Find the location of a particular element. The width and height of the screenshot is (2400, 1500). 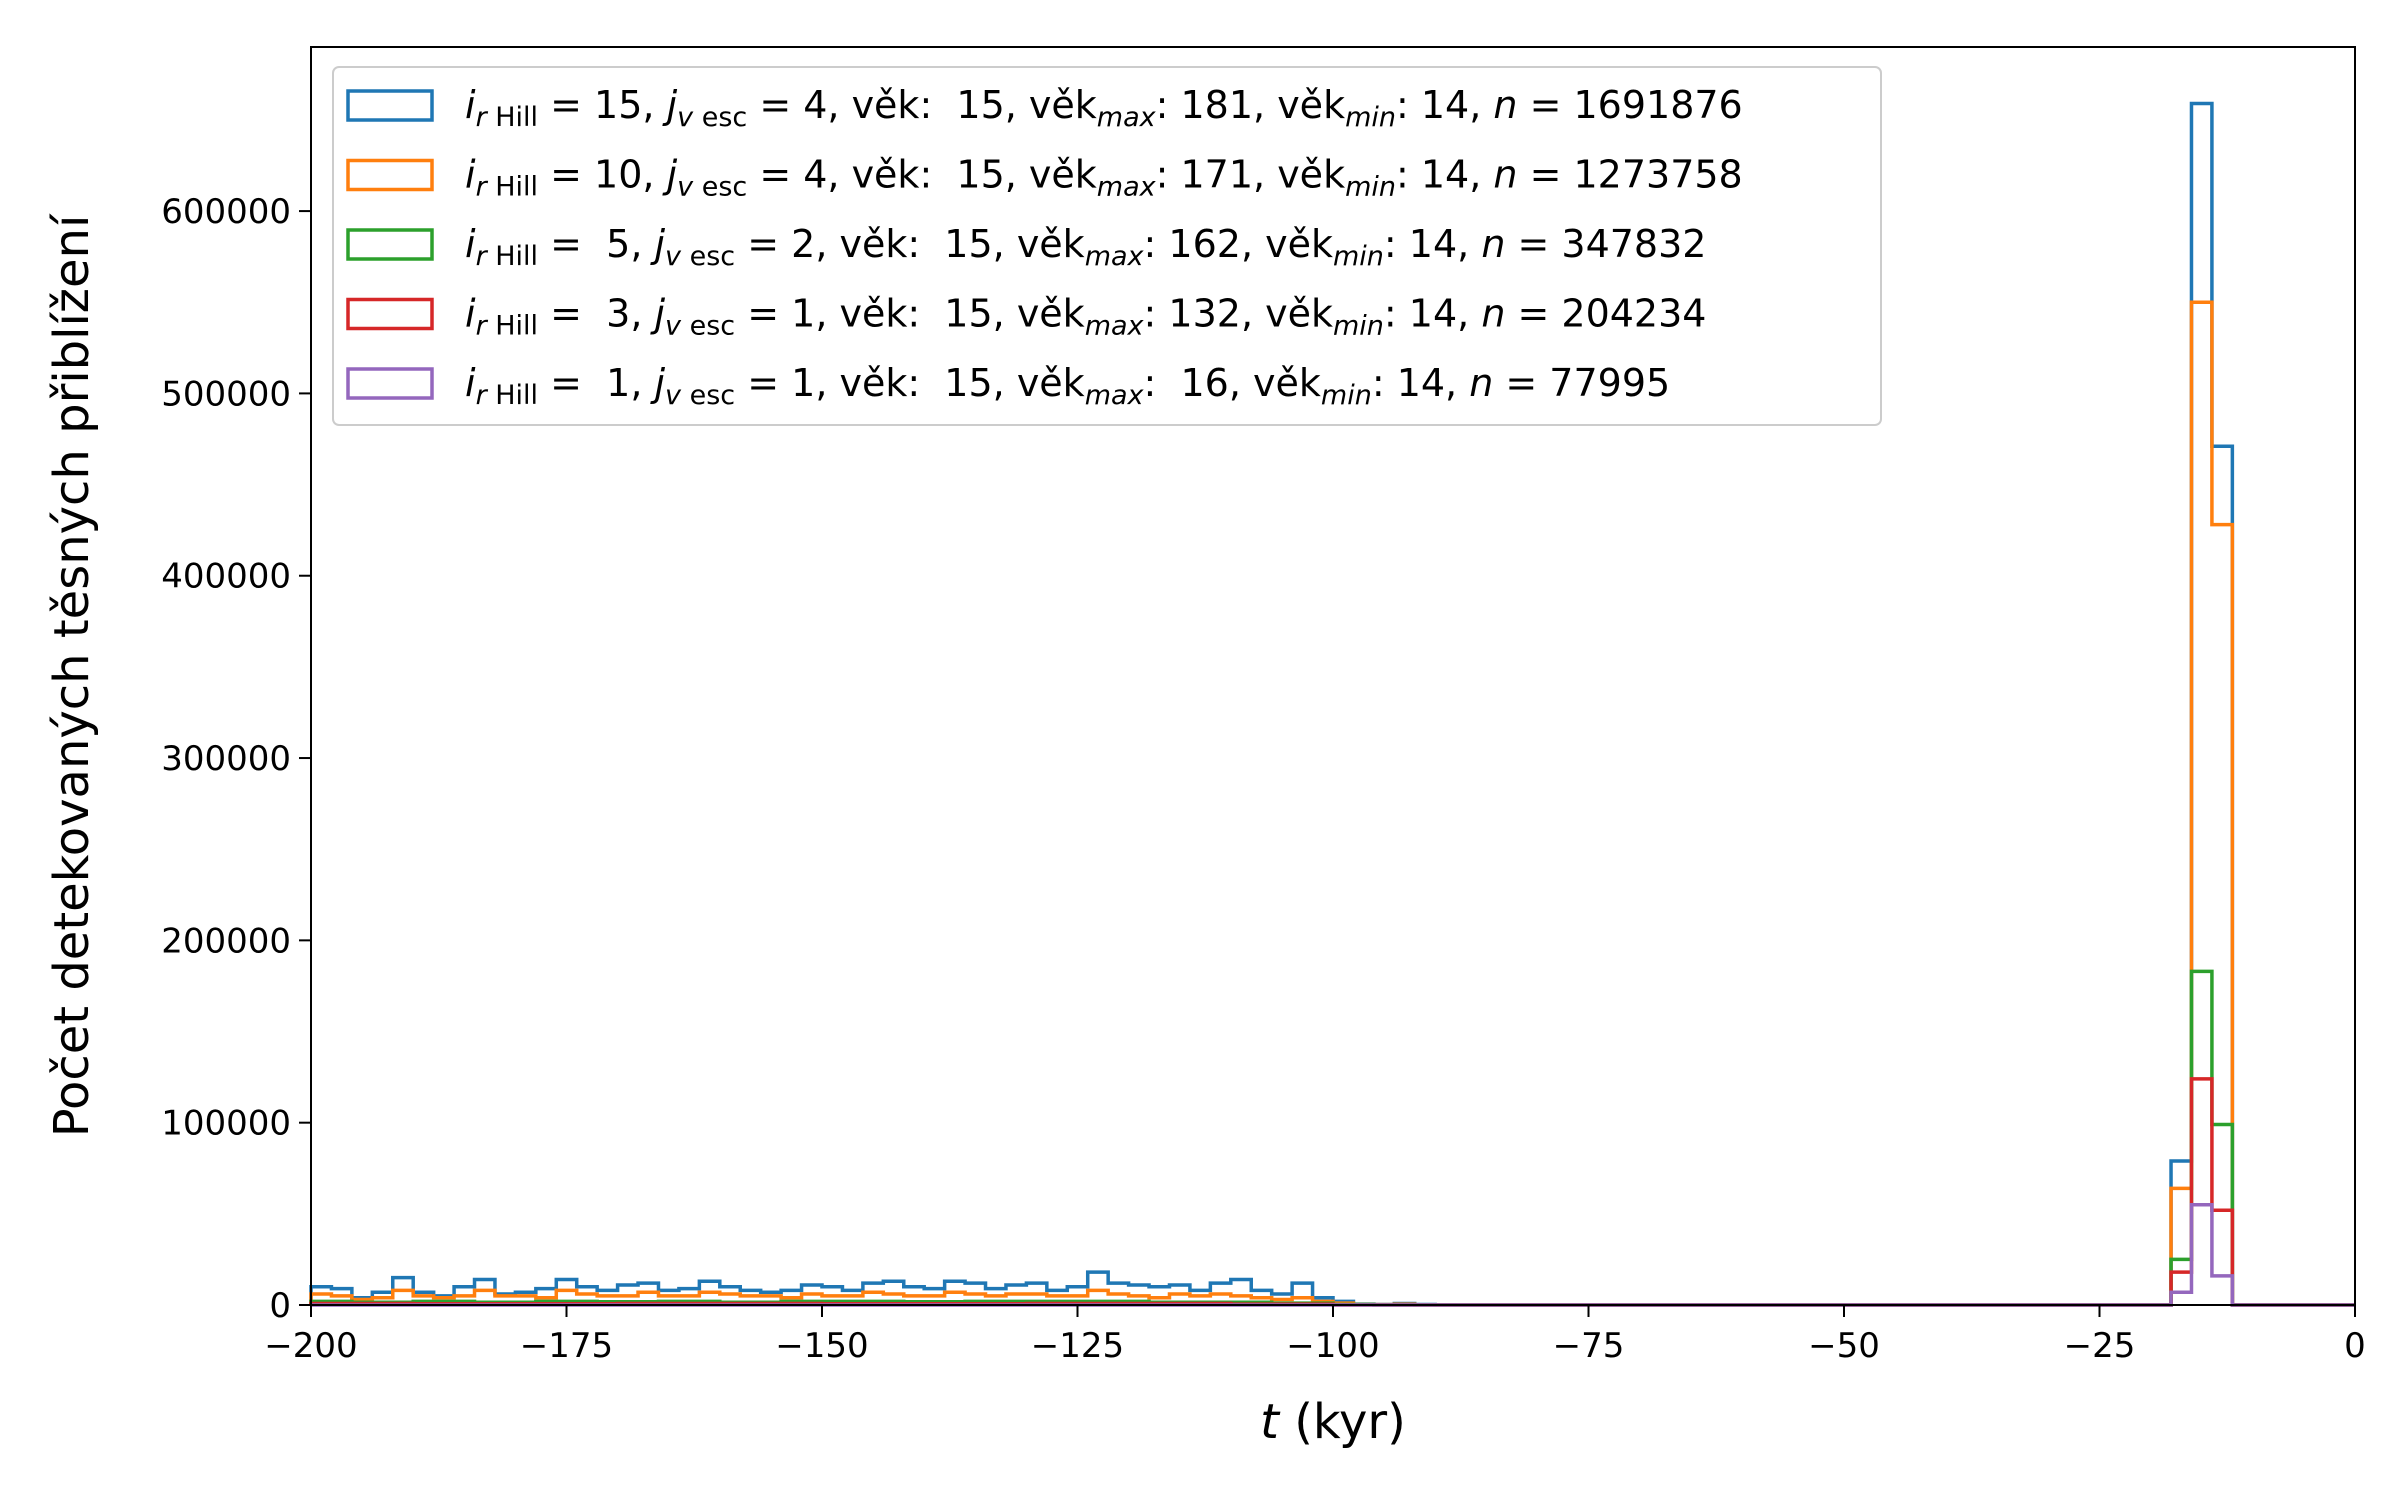

y-tick-label: 600000 is located at coordinates (226, 212).